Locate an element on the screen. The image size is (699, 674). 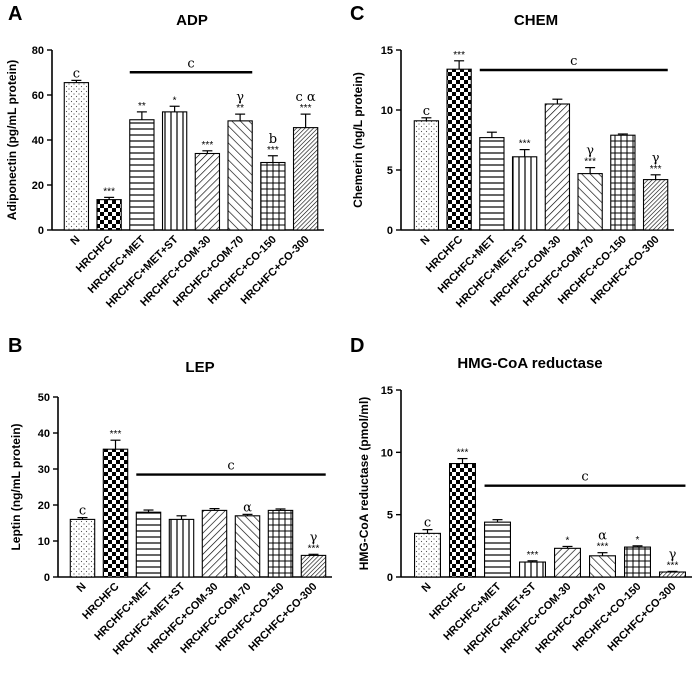
panel-label: B is located at coordinates (15, 346).